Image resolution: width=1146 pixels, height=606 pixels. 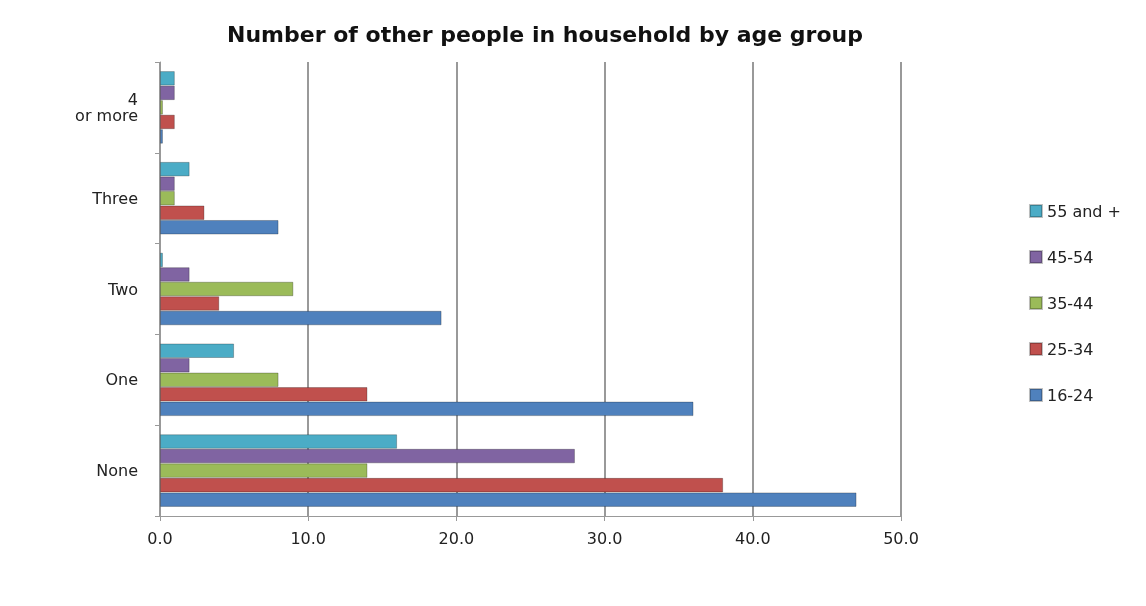 I want to click on y-tick-label: None, so click(x=117, y=471).